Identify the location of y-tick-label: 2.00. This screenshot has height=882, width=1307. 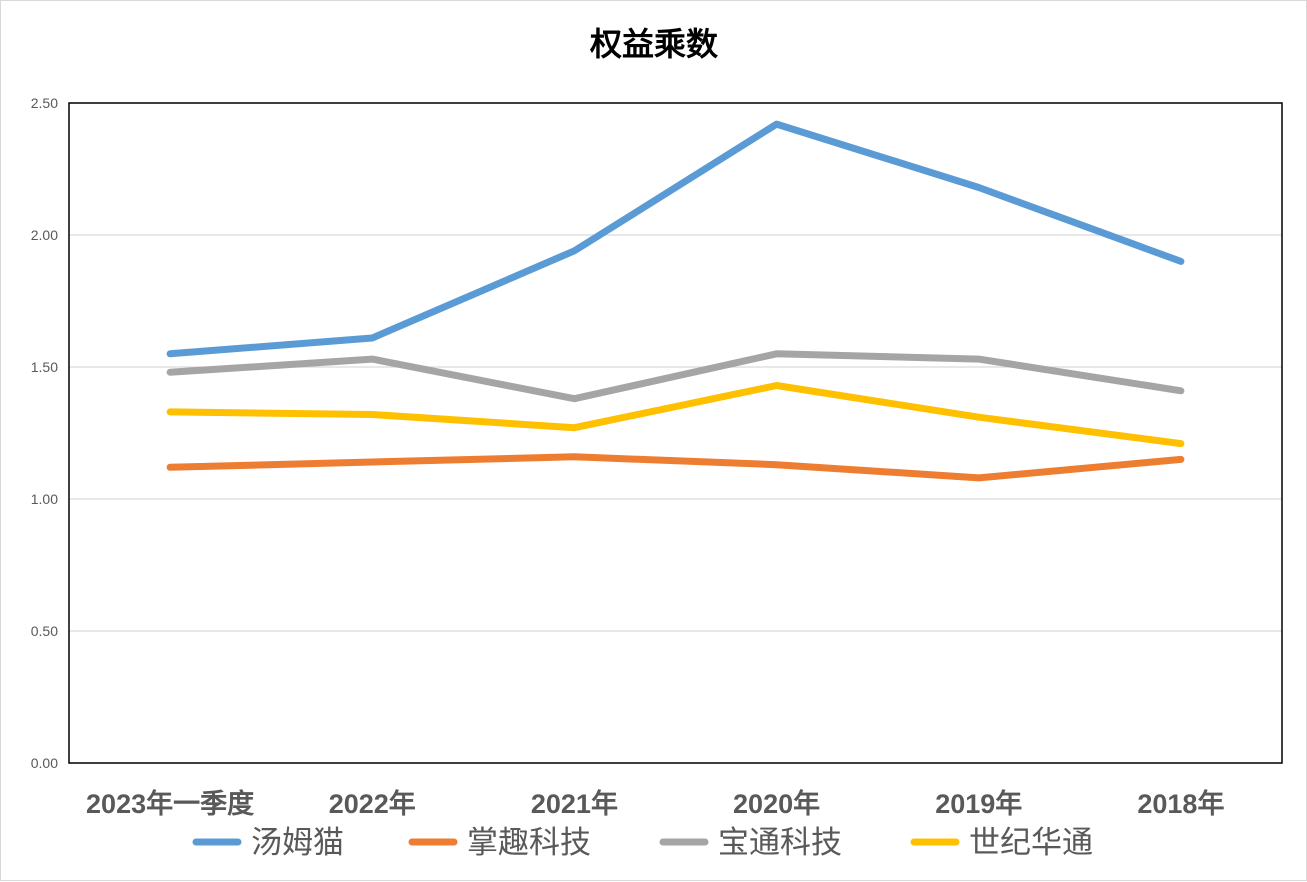
(44, 235).